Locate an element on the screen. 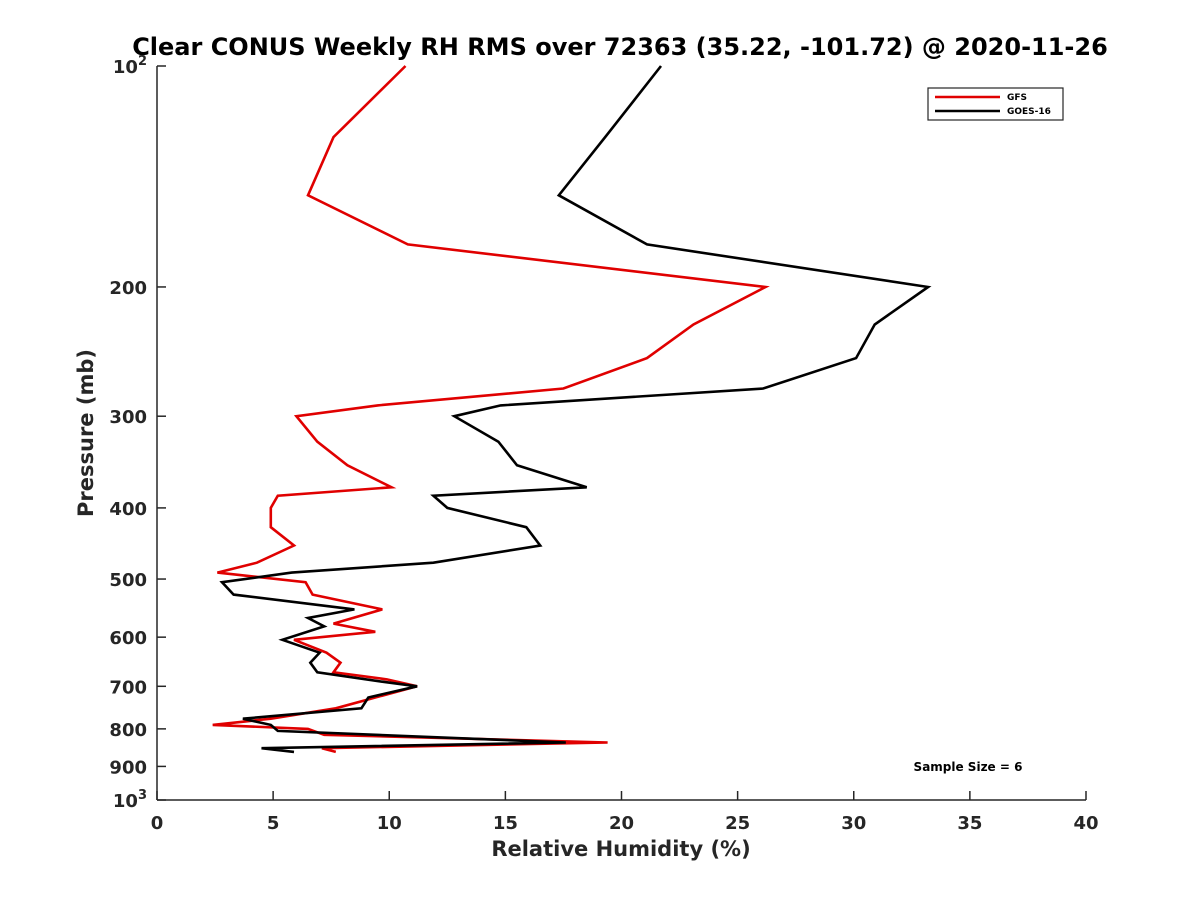 This screenshot has width=1200, height=900. x-tick-label: 15 is located at coordinates (505, 823).